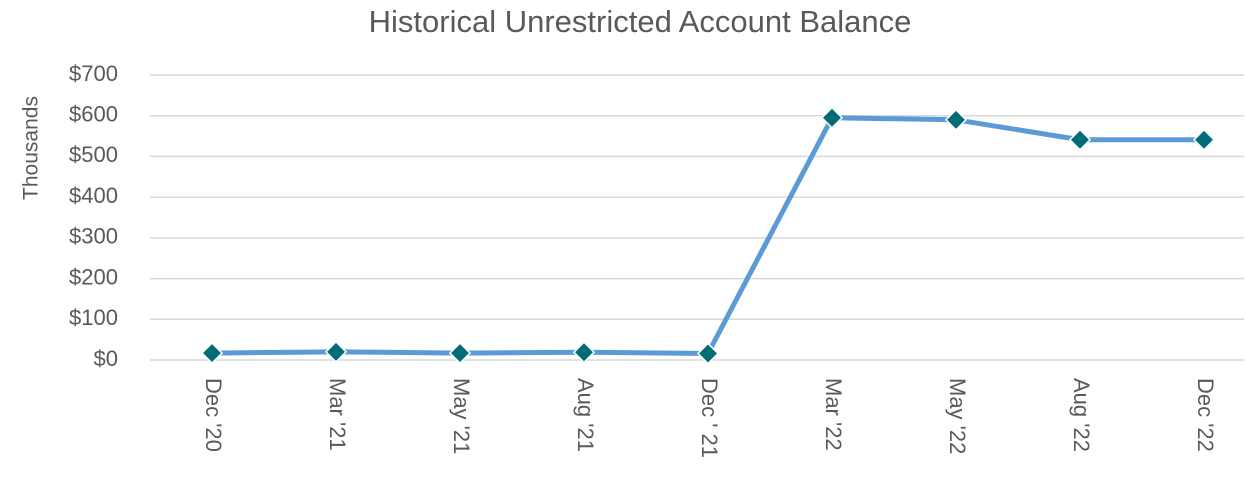 The width and height of the screenshot is (1246, 480). Describe the element at coordinates (709, 418) in the screenshot. I see `x-tick-label: Dec ' 21` at that location.